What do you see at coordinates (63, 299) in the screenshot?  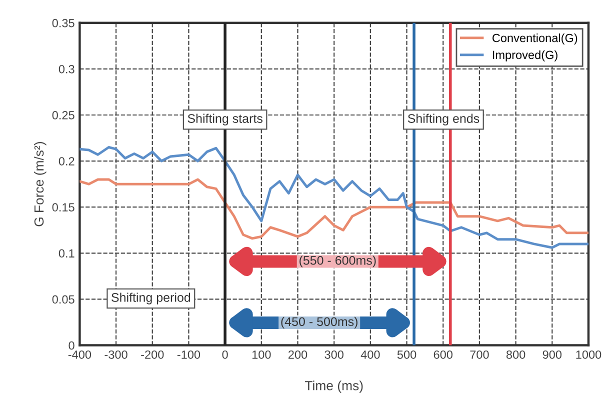 I see `y-tick-label: 0.05` at bounding box center [63, 299].